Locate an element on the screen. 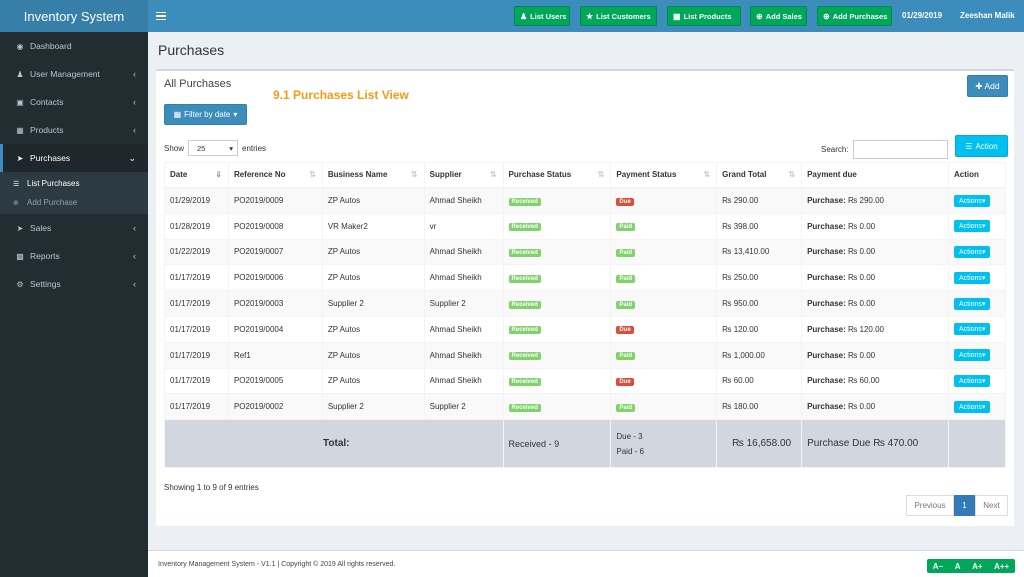  table-action-button: ☰ Action is located at coordinates (981, 146).